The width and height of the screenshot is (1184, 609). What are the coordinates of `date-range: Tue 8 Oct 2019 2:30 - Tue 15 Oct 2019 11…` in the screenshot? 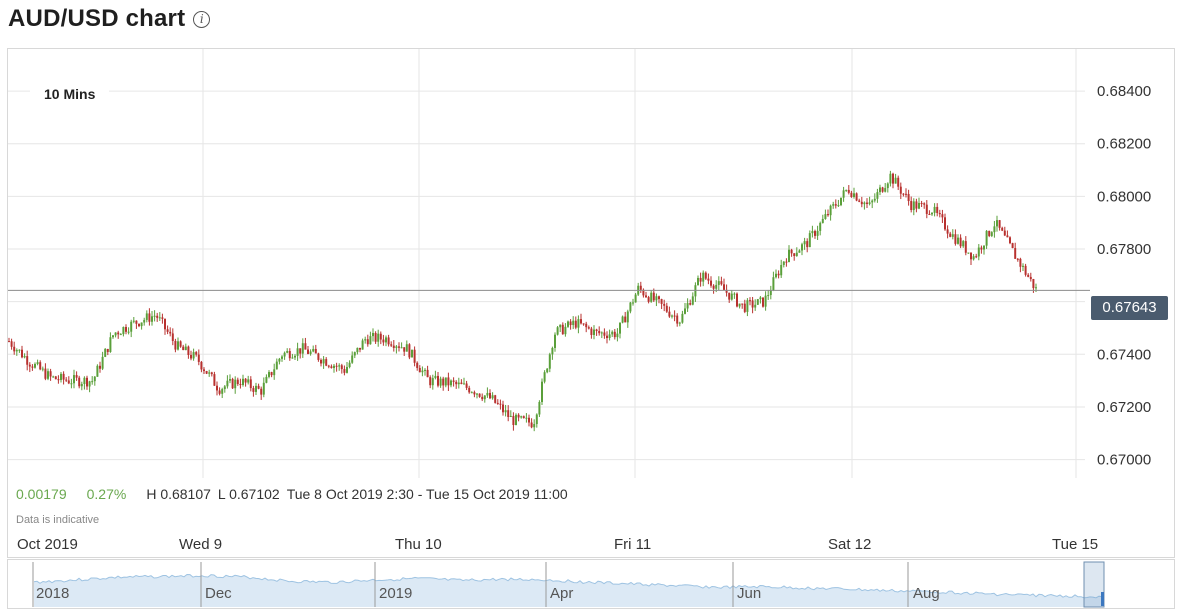 It's located at (427, 494).